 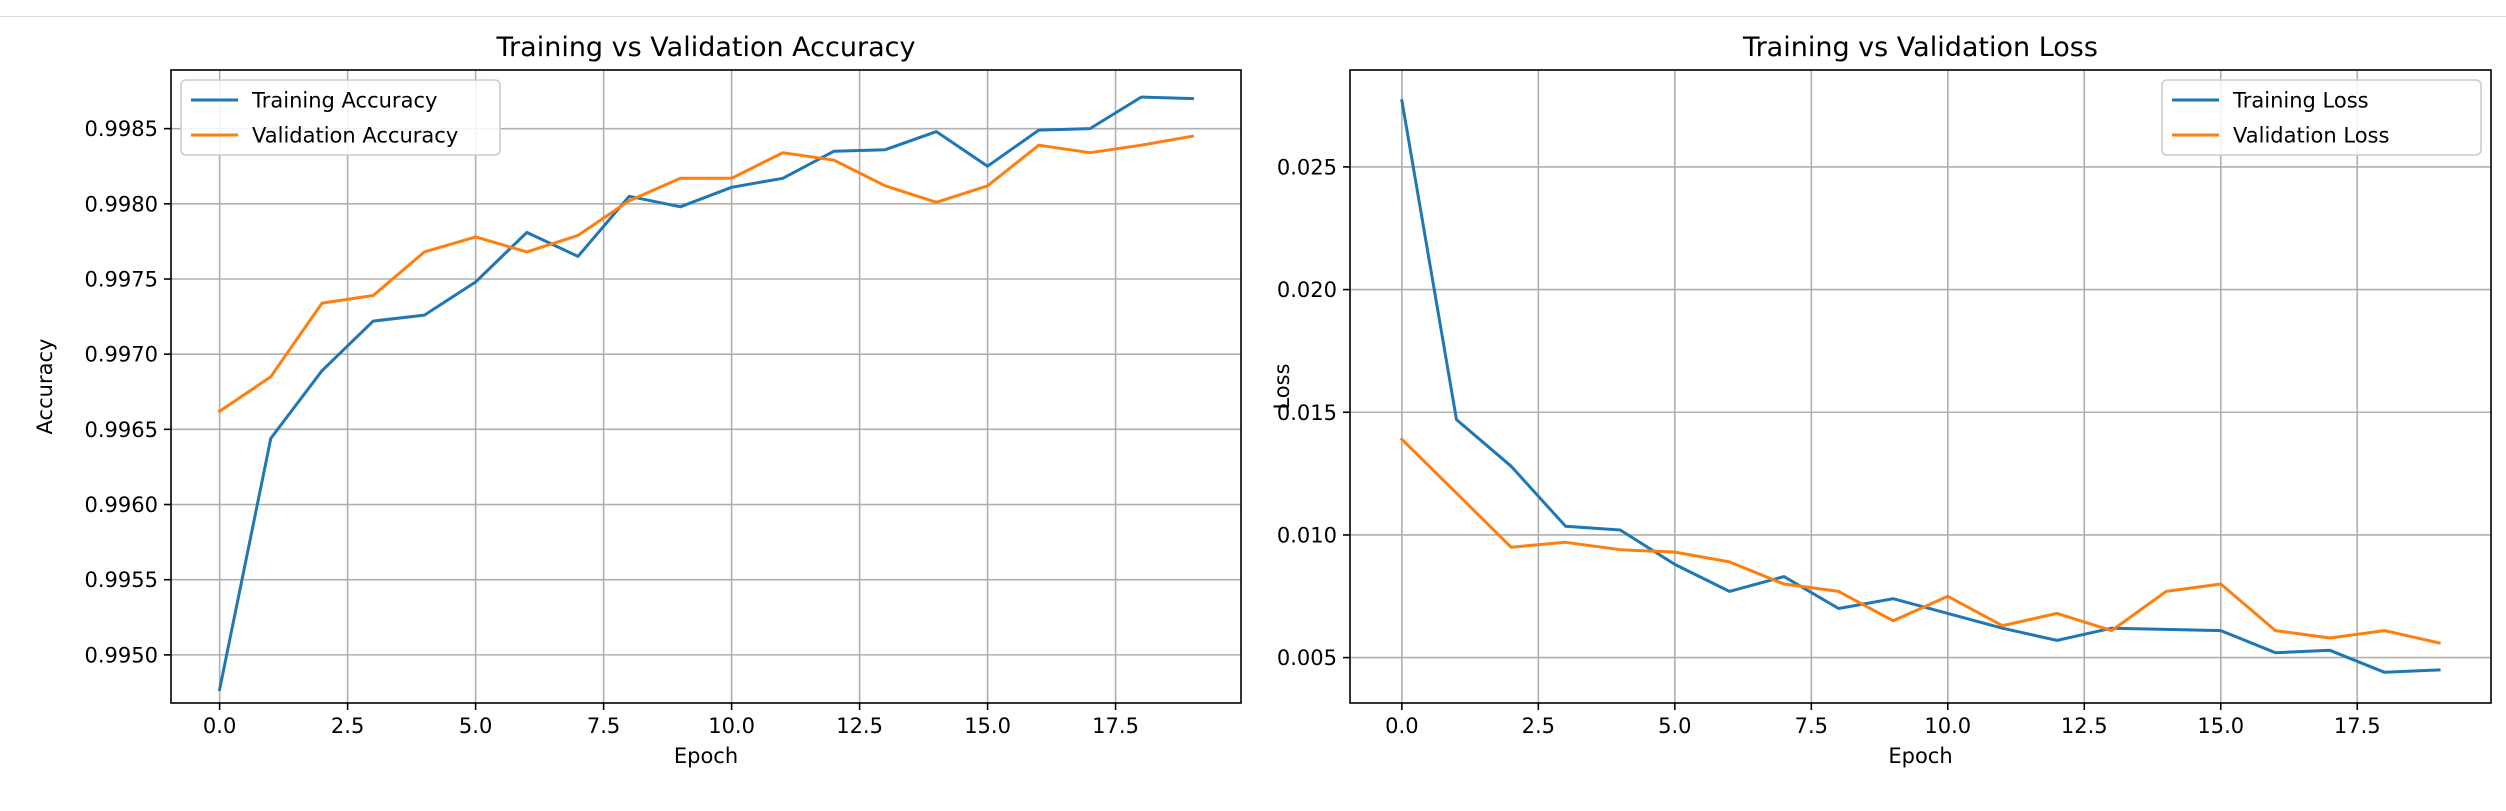 What do you see at coordinates (121, 129) in the screenshot?
I see `y-tick-label: 0.9985` at bounding box center [121, 129].